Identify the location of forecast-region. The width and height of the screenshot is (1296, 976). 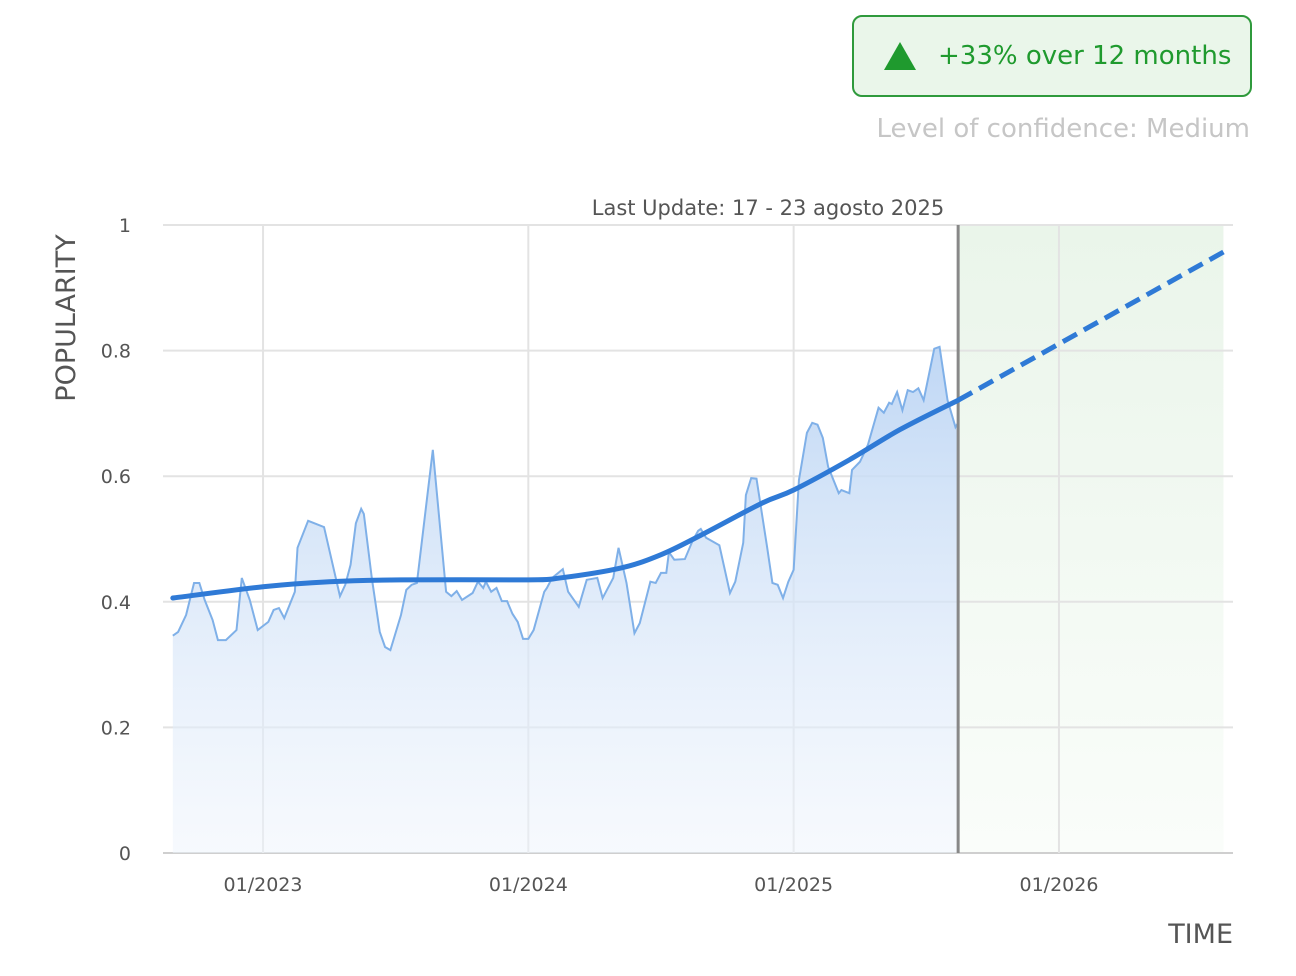
(1091, 539).